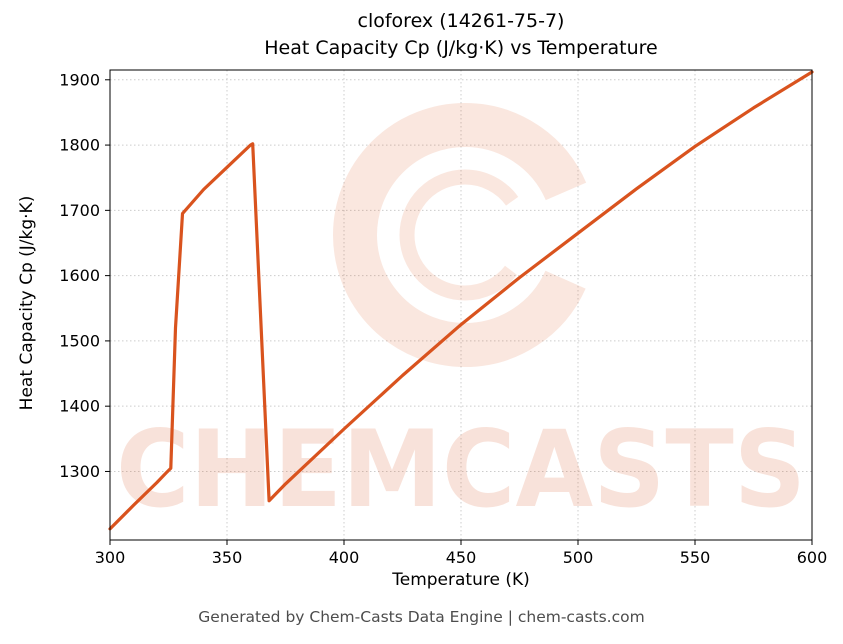 The width and height of the screenshot is (843, 644). What do you see at coordinates (227, 557) in the screenshot?
I see `x-tick-label: 350` at bounding box center [227, 557].